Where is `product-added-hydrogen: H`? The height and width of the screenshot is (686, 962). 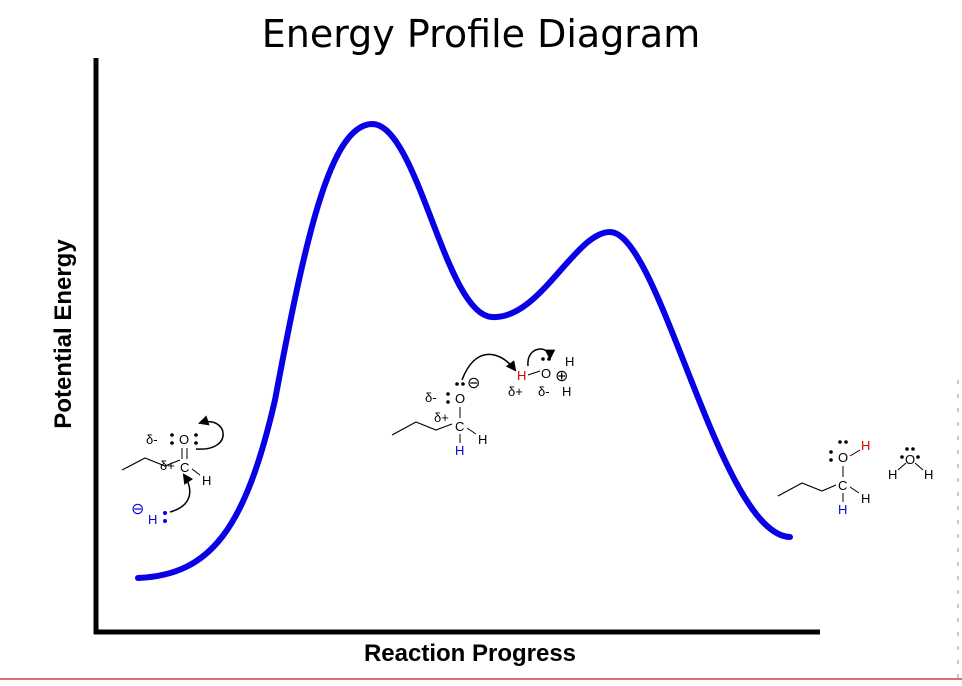 product-added-hydrogen: H is located at coordinates (842, 509).